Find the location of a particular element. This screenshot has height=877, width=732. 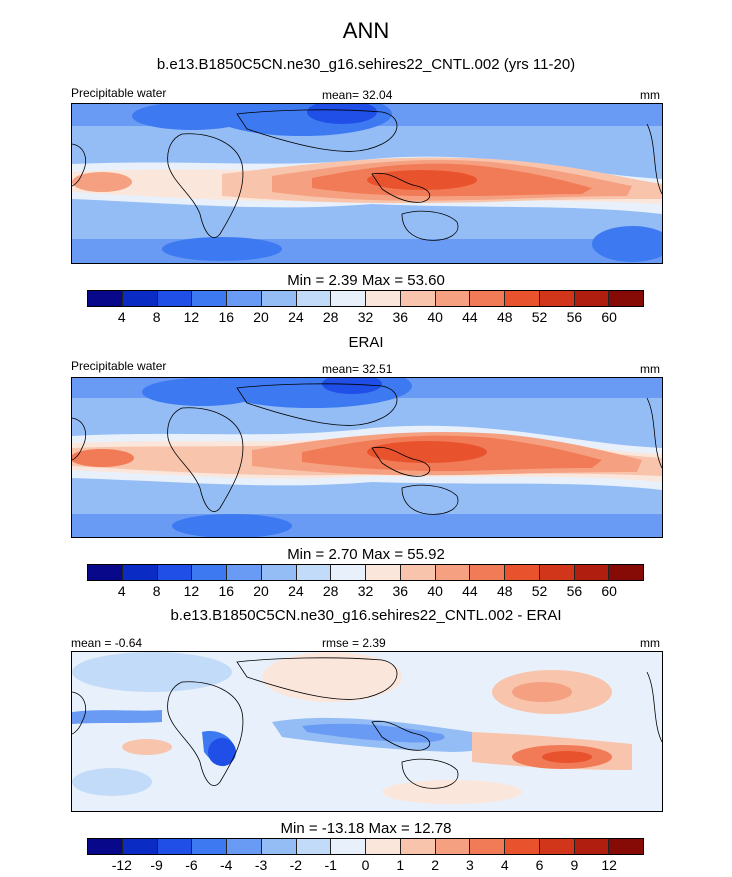

panel-1-variable-label: Precipitable water is located at coordinates (119, 93).